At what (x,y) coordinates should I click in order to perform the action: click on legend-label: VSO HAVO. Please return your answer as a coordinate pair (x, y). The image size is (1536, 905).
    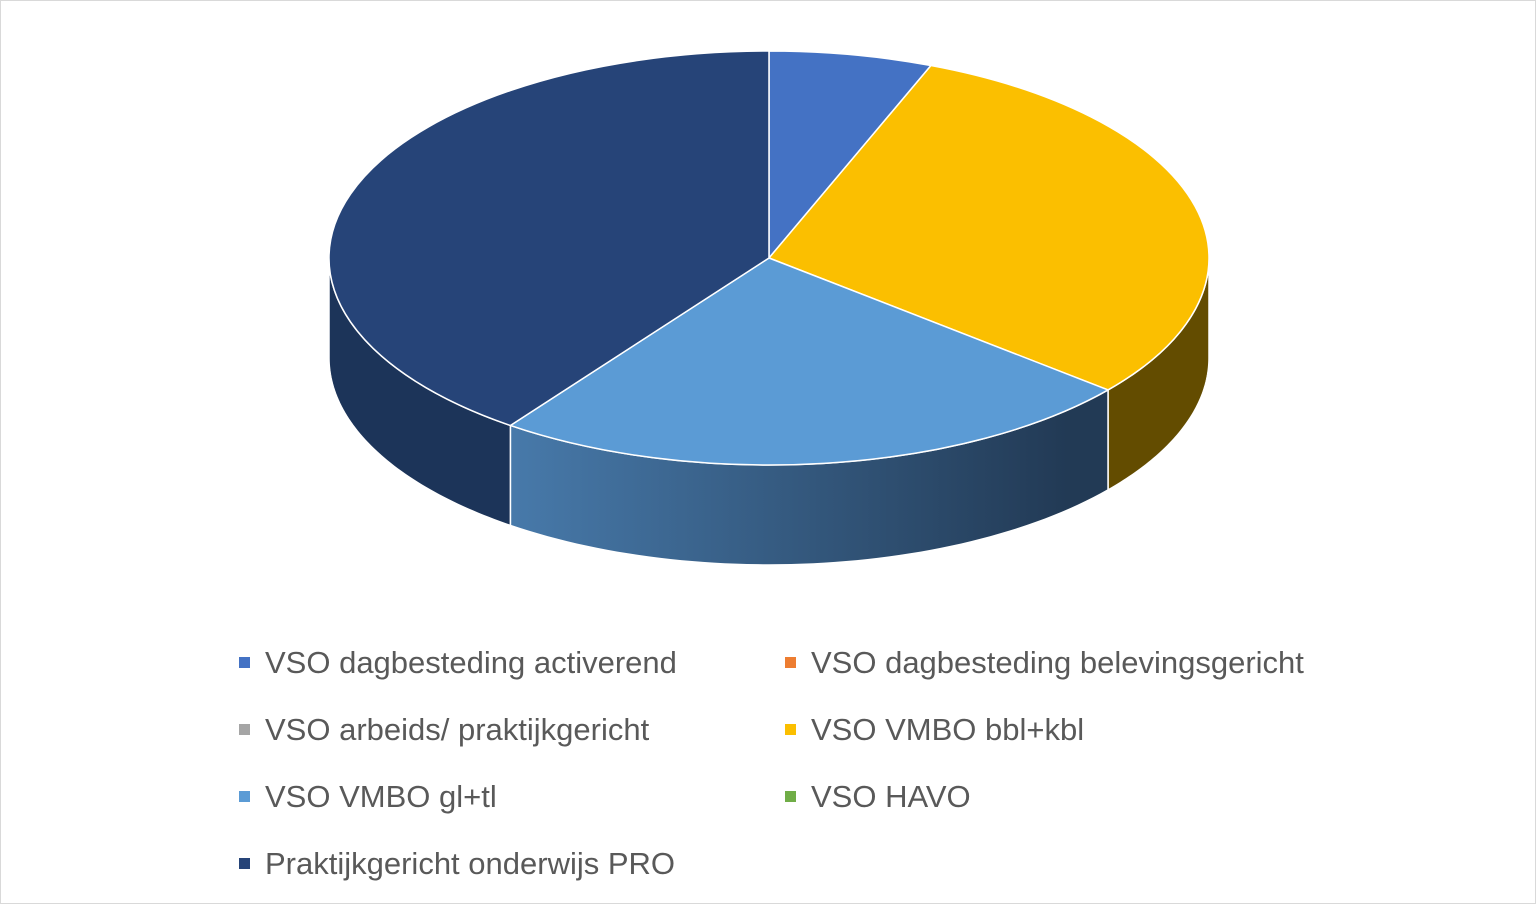
    Looking at the image, I should click on (891, 796).